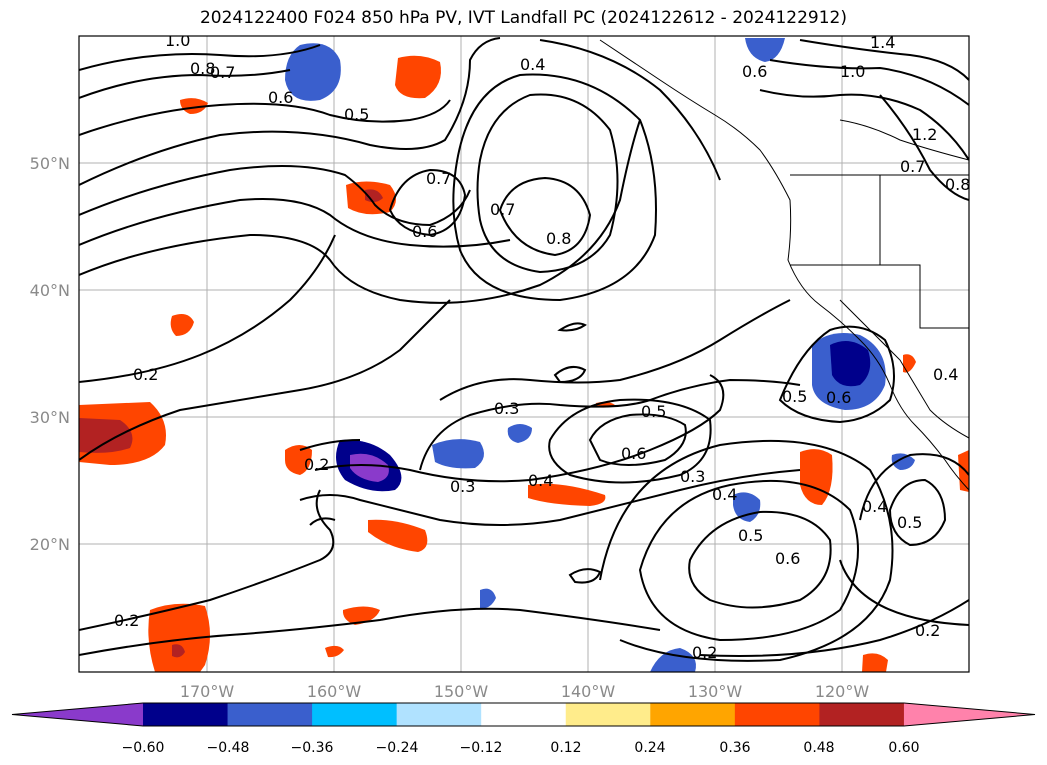 This screenshot has height=765, width=1047. Describe the element at coordinates (481, 748) in the screenshot. I see `colorbar-tick-label: −0.12` at that location.